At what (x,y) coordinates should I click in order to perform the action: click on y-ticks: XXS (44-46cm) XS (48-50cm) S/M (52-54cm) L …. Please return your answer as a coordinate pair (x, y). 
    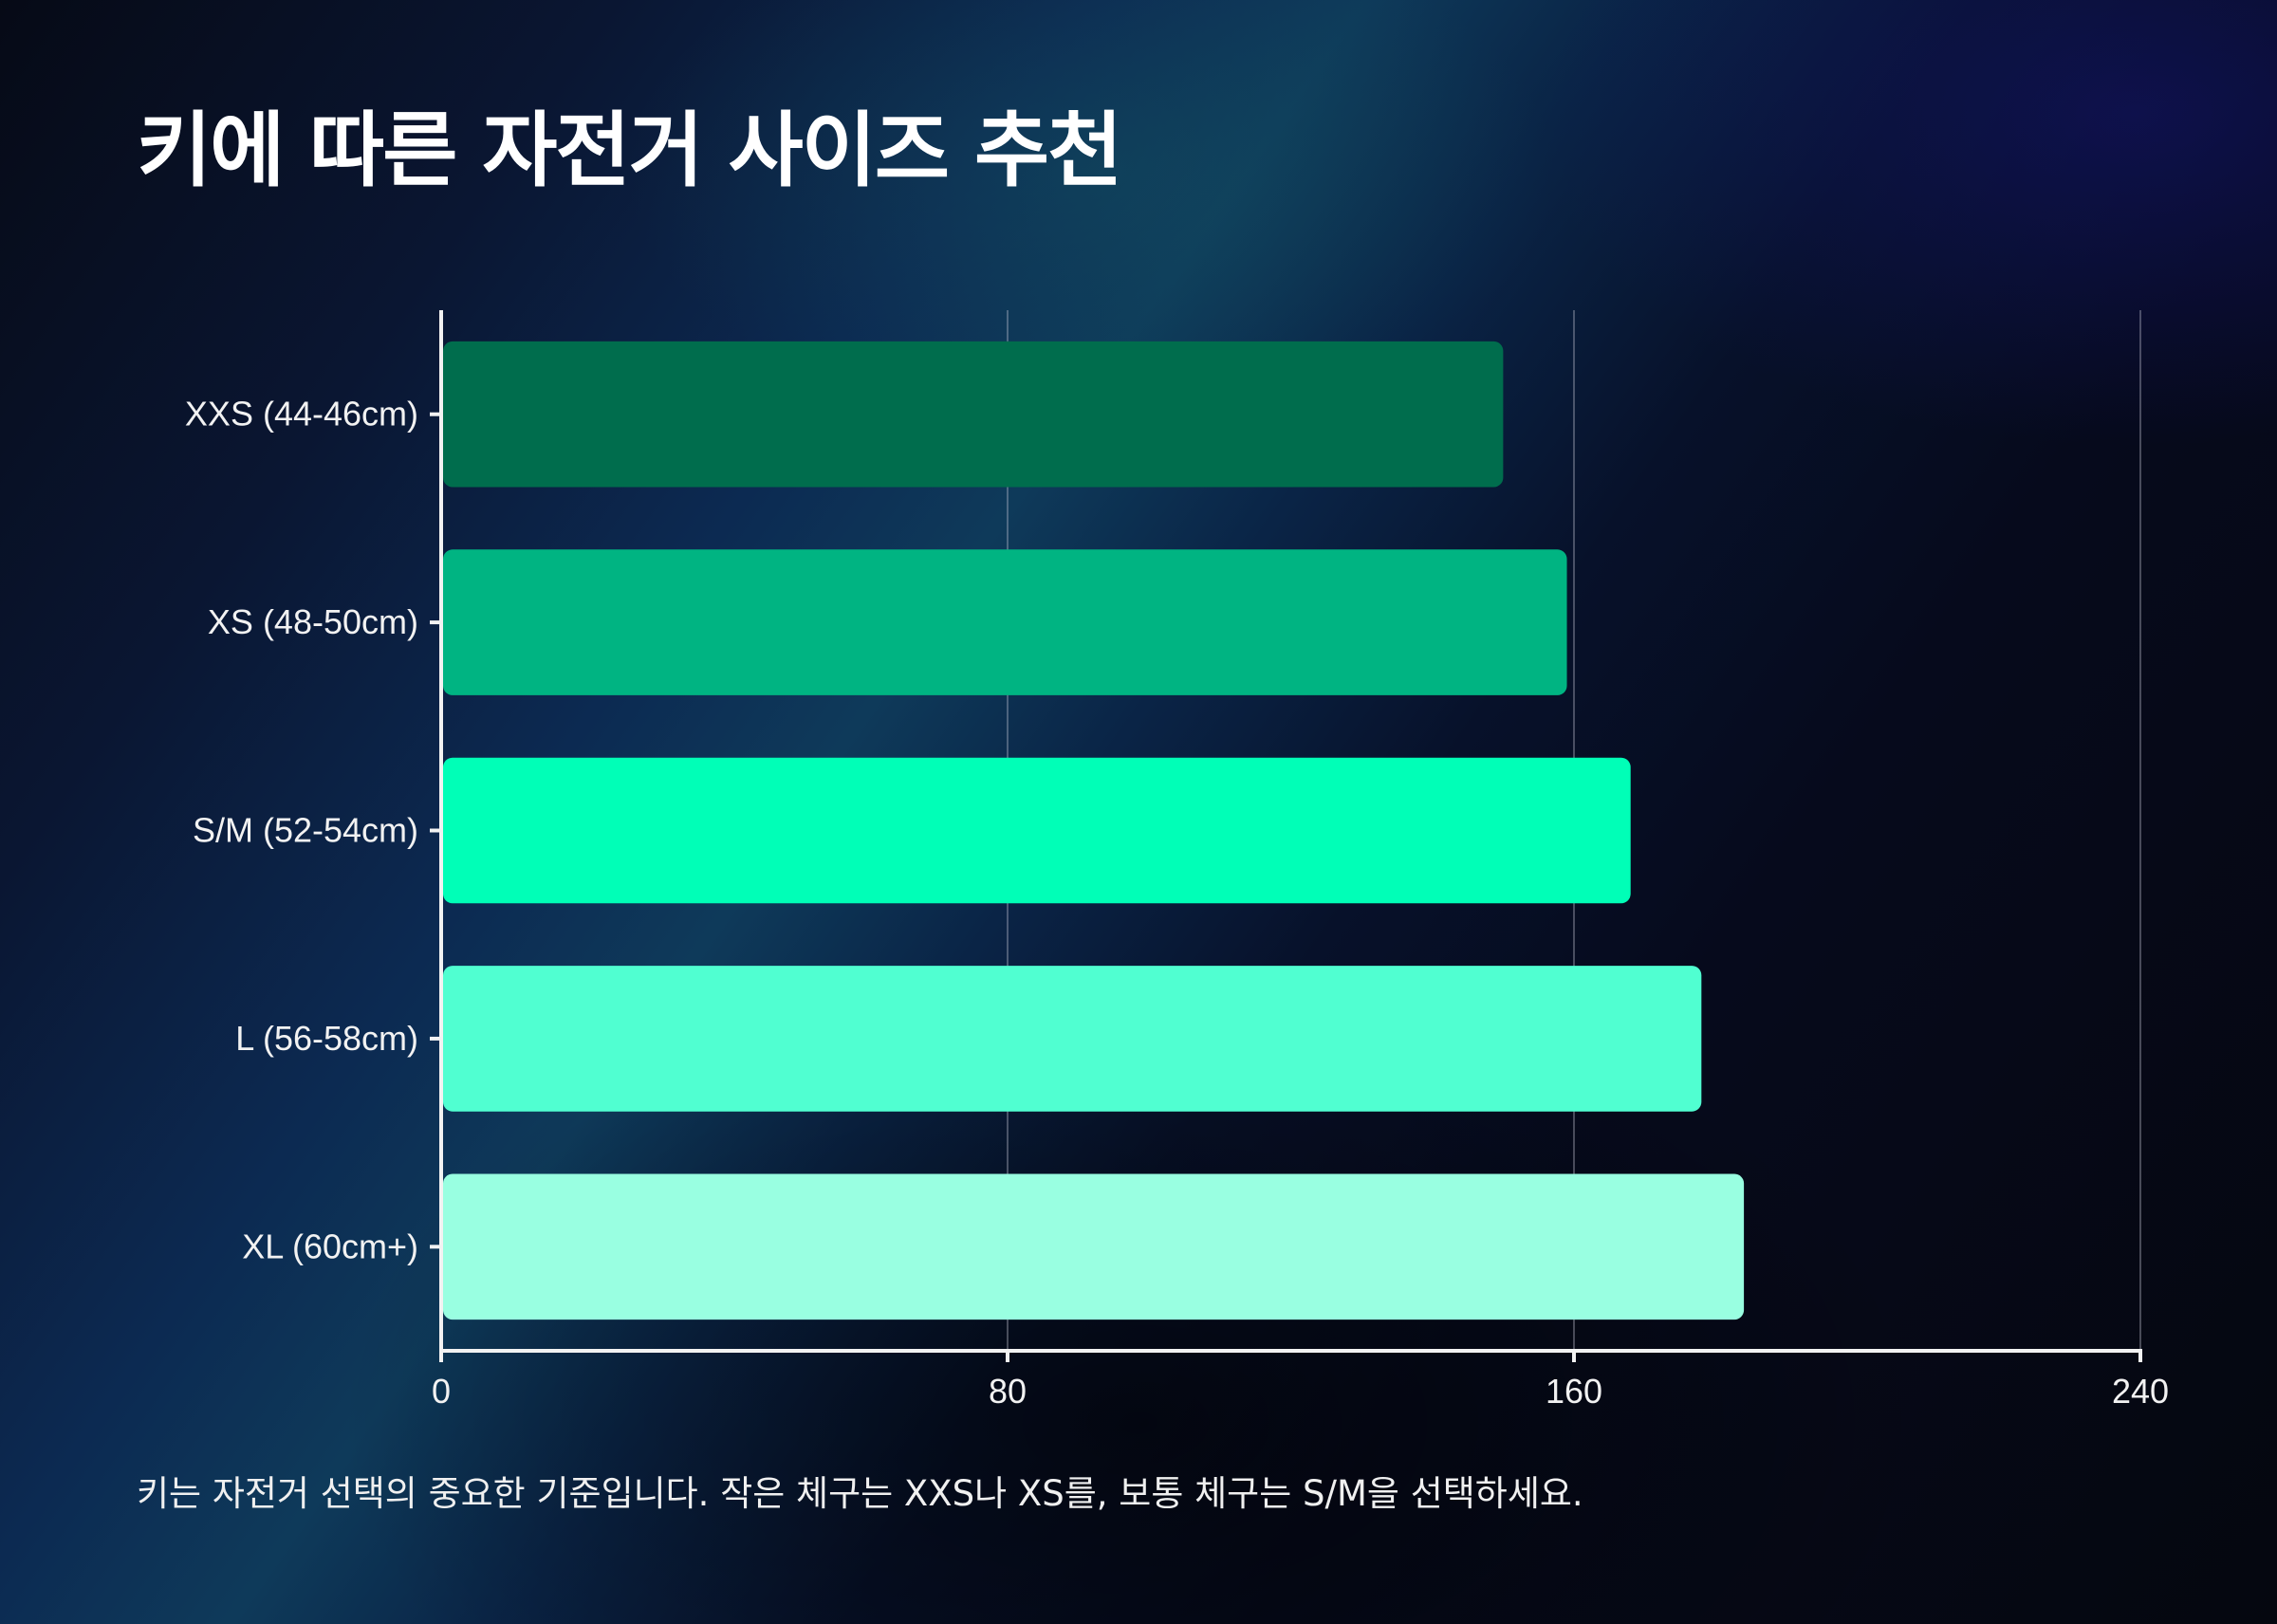
    Looking at the image, I should click on (313, 830).